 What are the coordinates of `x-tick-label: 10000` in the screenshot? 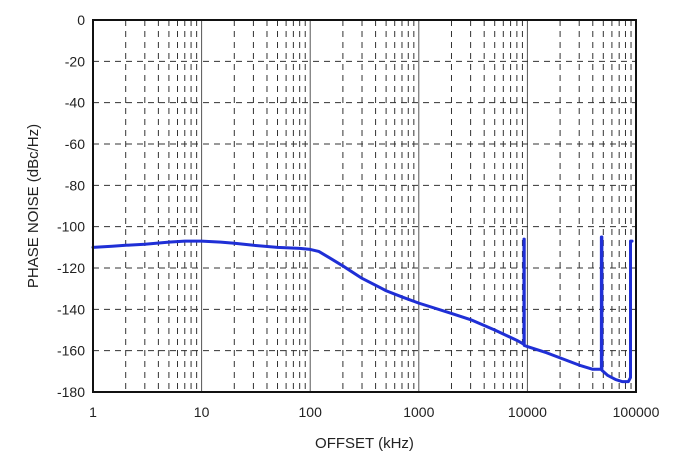 It's located at (527, 412).